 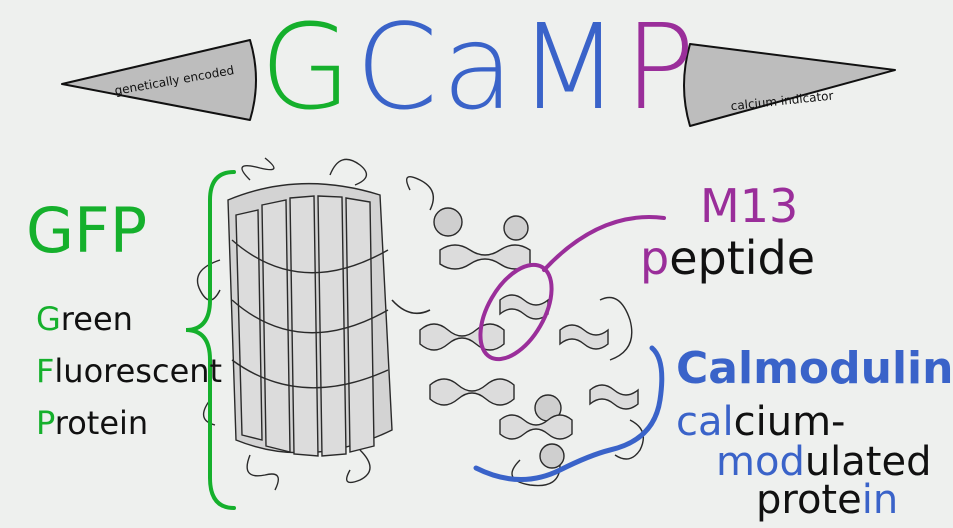 I want to click on gfp-acronym: GFP, so click(x=87, y=230).